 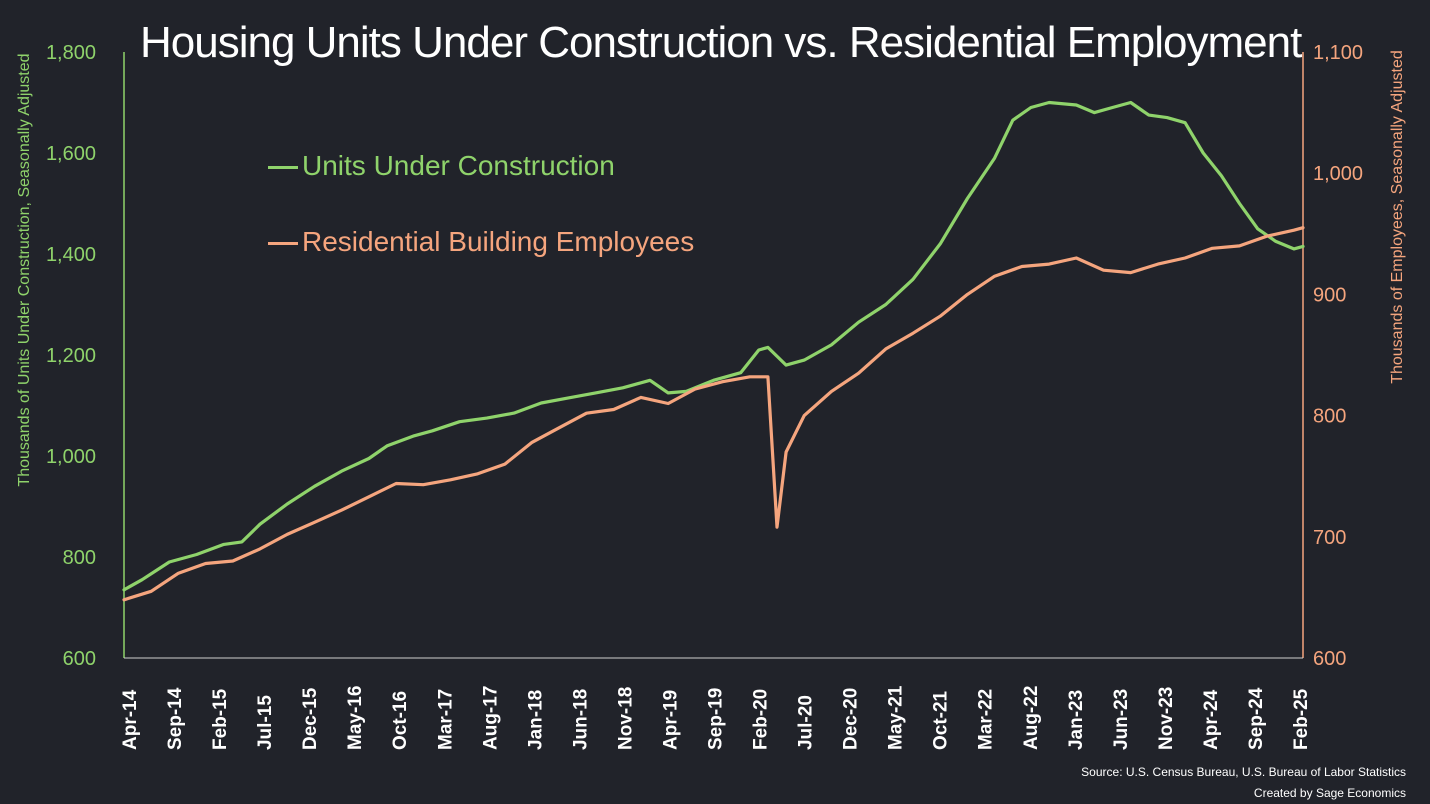 I want to click on legend-label-units: Units Under Construction, so click(x=458, y=165).